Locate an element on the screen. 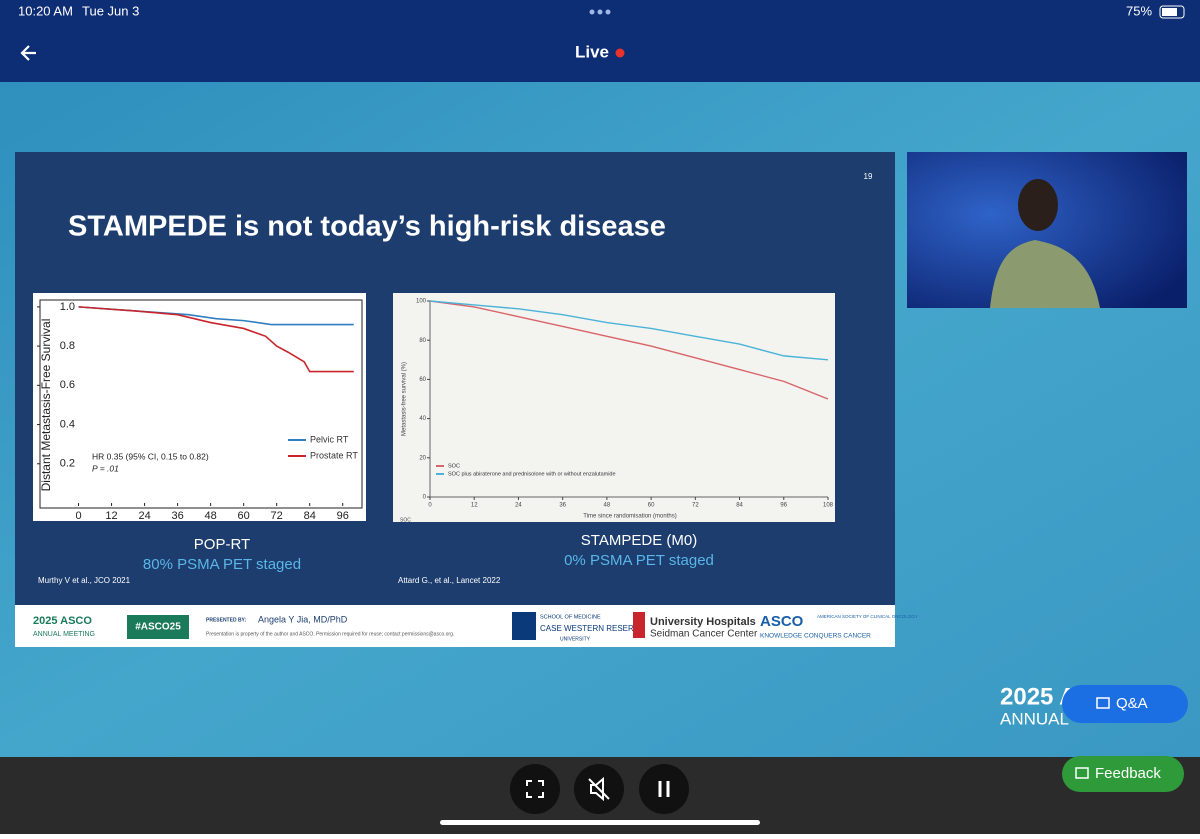  pause-icon is located at coordinates (664, 789).